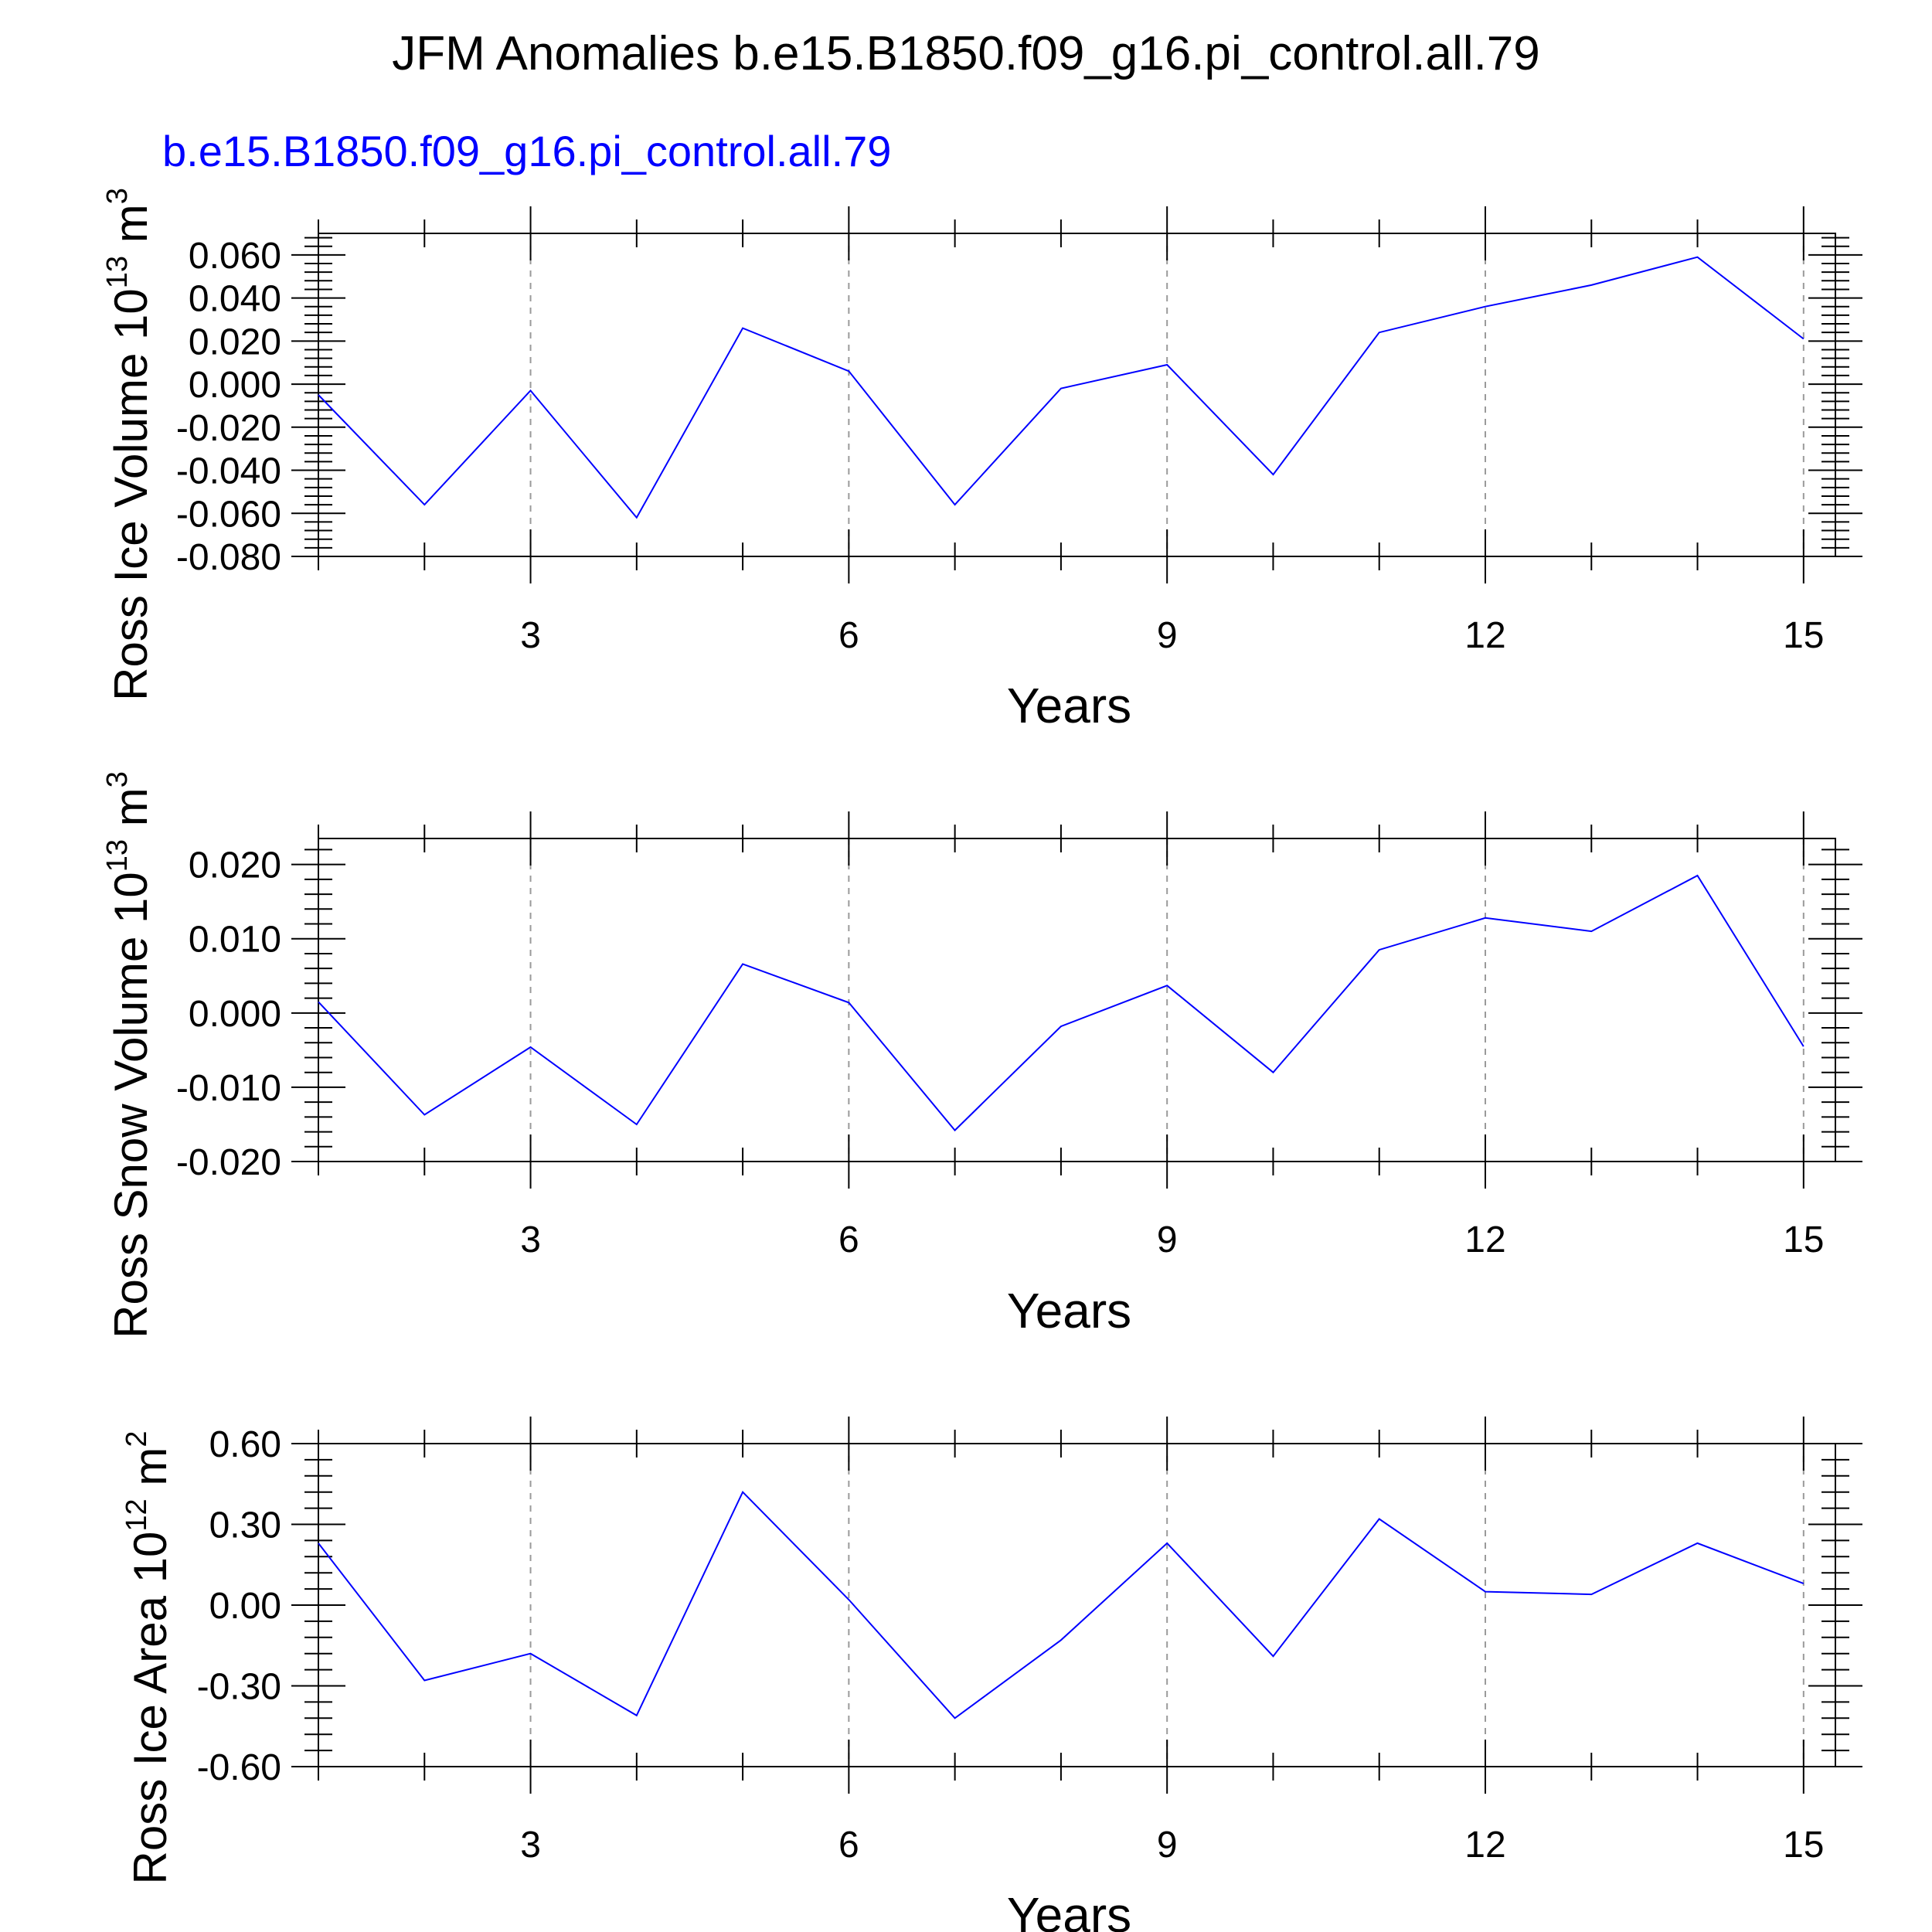 The image size is (1932, 1932). I want to click on y-label-exponent: 2, so click(137, 1439).